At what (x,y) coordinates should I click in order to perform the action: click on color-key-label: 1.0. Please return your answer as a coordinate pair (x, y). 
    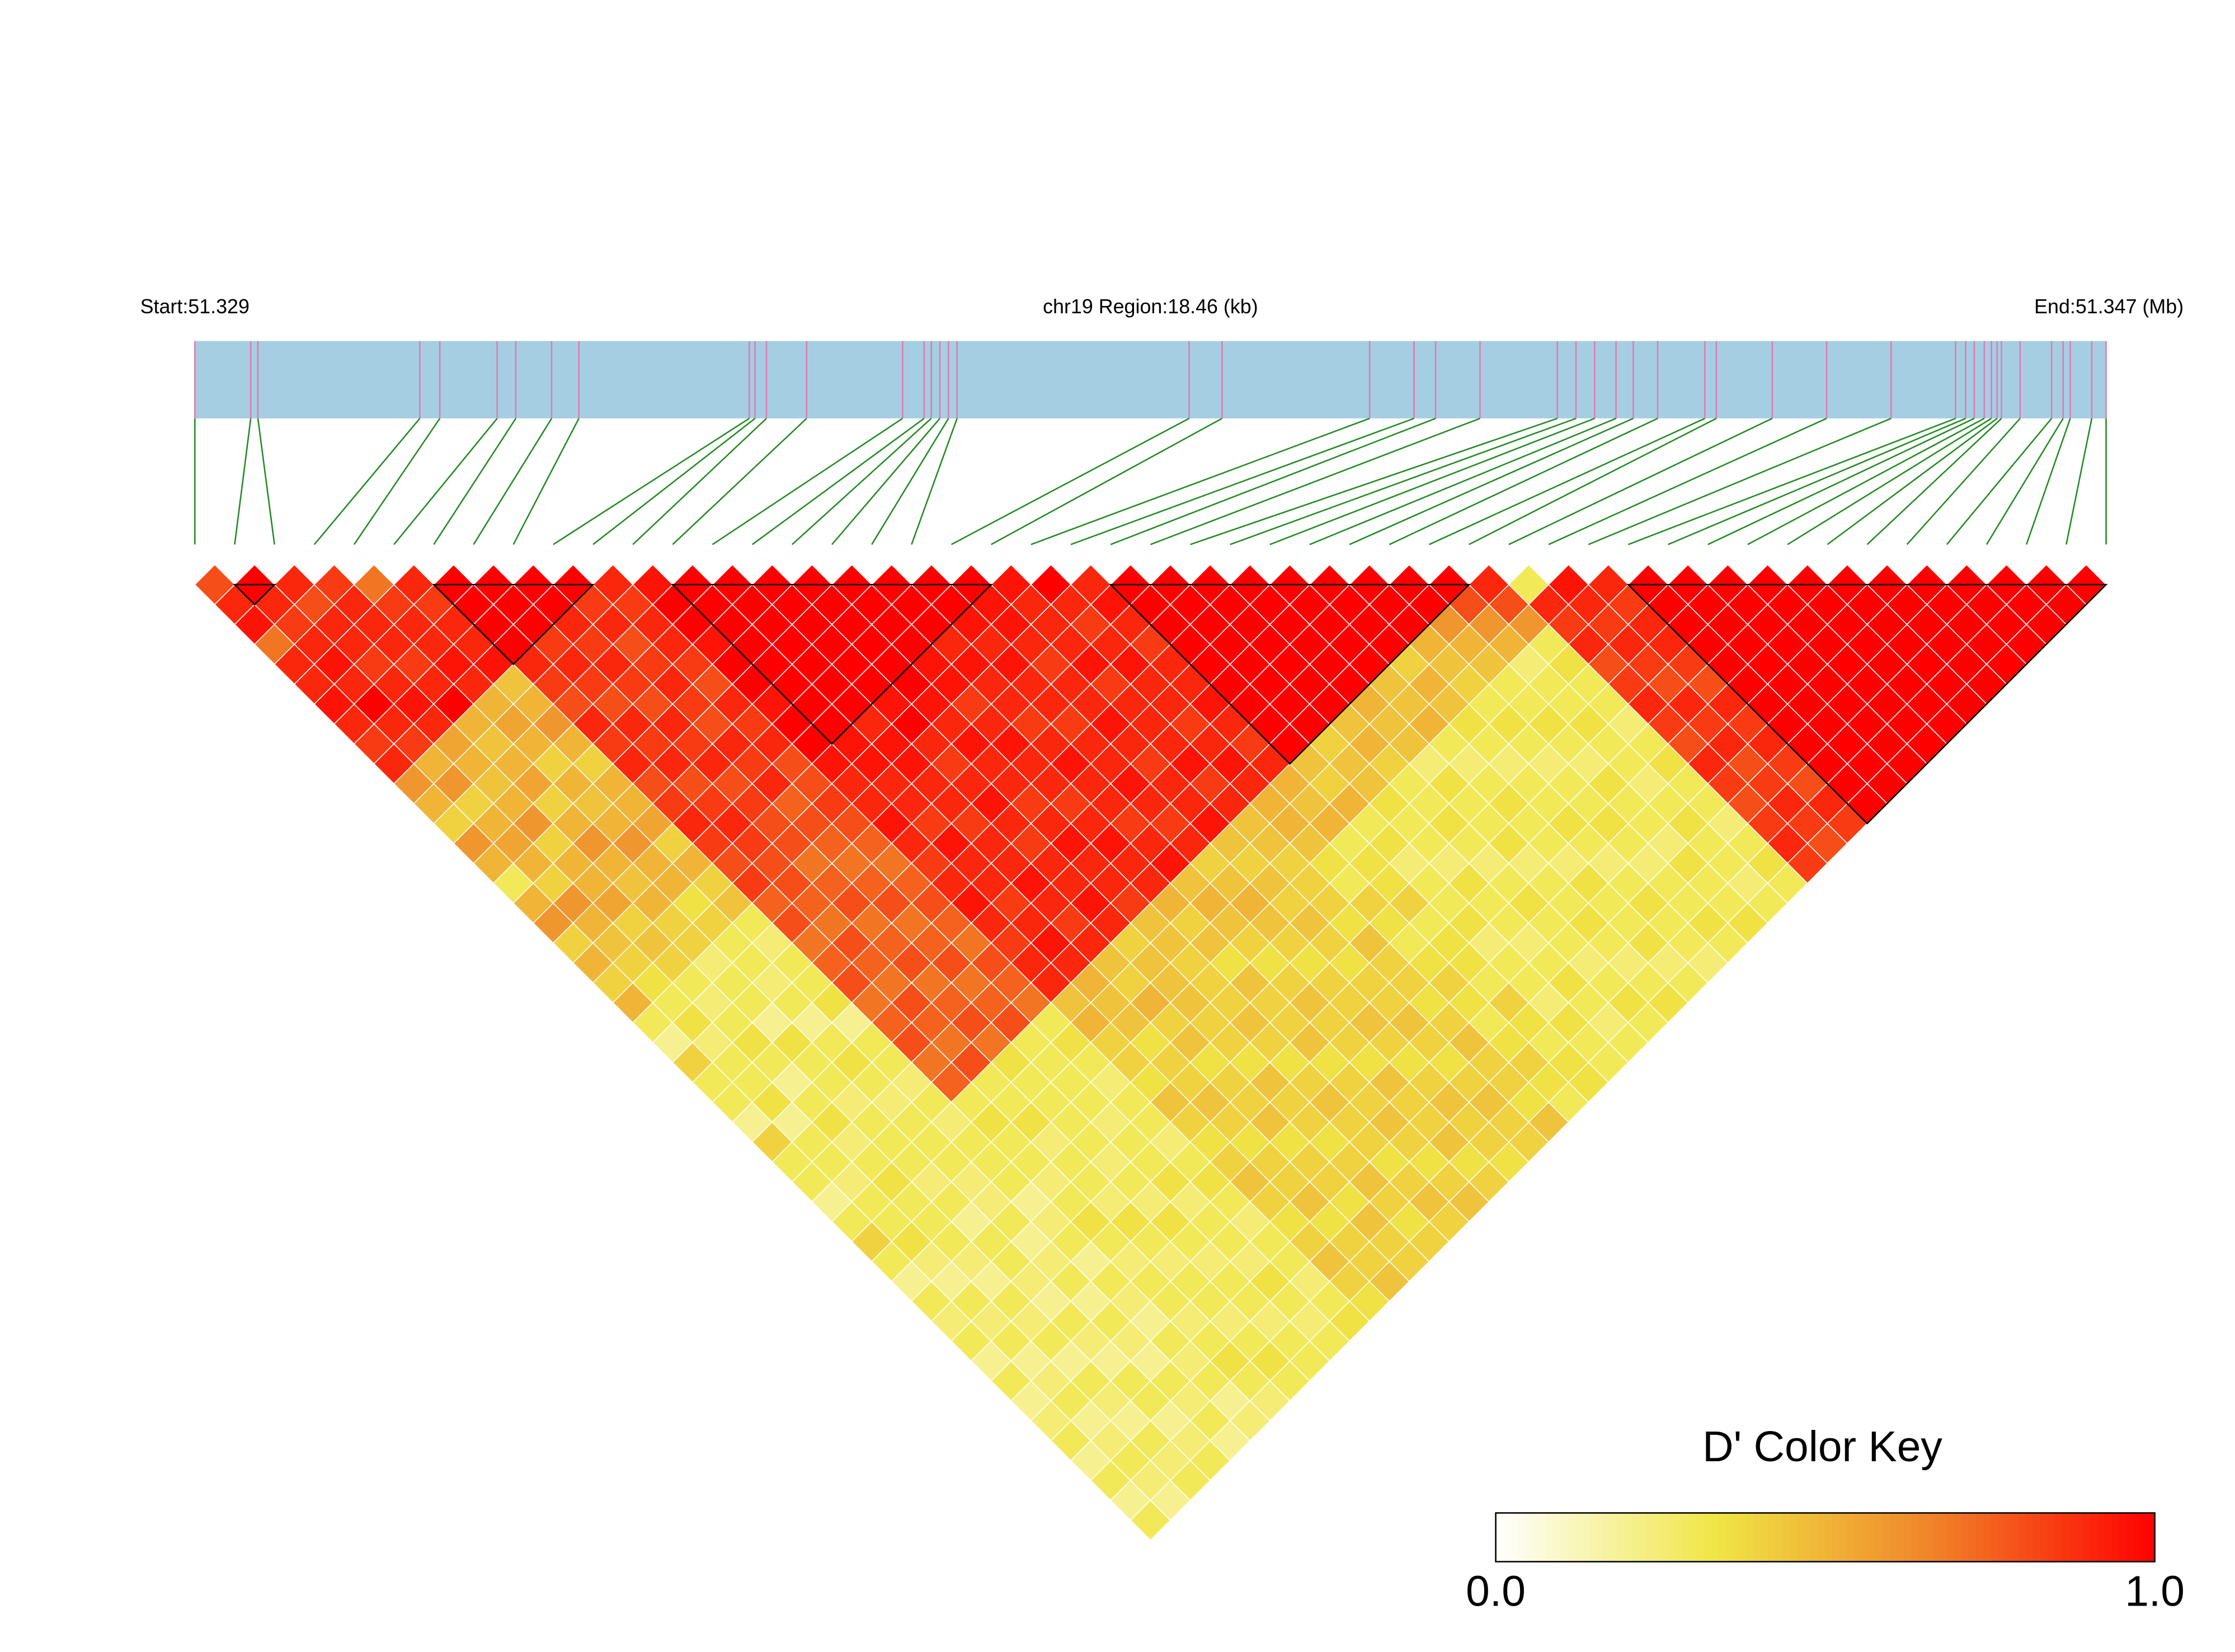
    Looking at the image, I should click on (2155, 1592).